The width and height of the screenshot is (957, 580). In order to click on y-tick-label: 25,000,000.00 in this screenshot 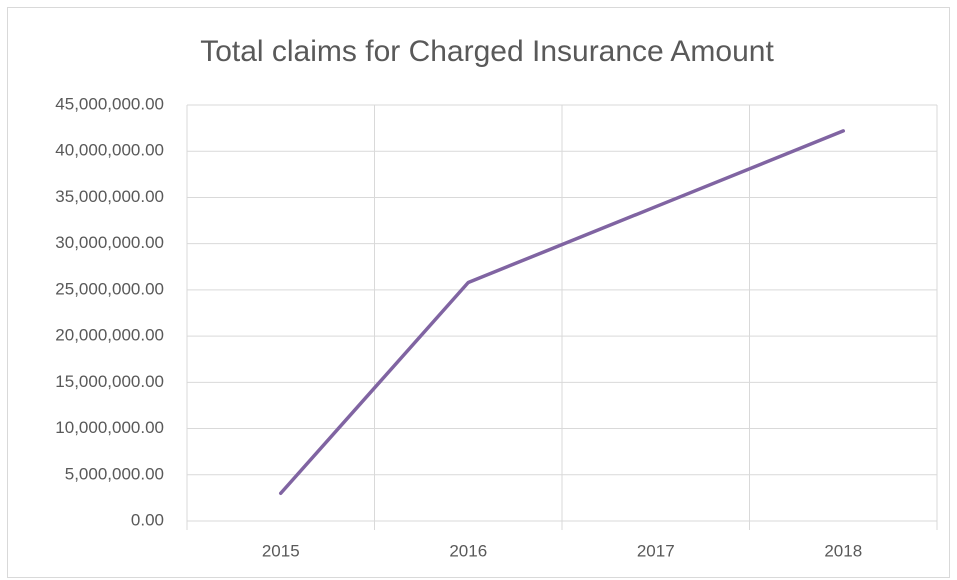, I will do `click(109, 288)`.